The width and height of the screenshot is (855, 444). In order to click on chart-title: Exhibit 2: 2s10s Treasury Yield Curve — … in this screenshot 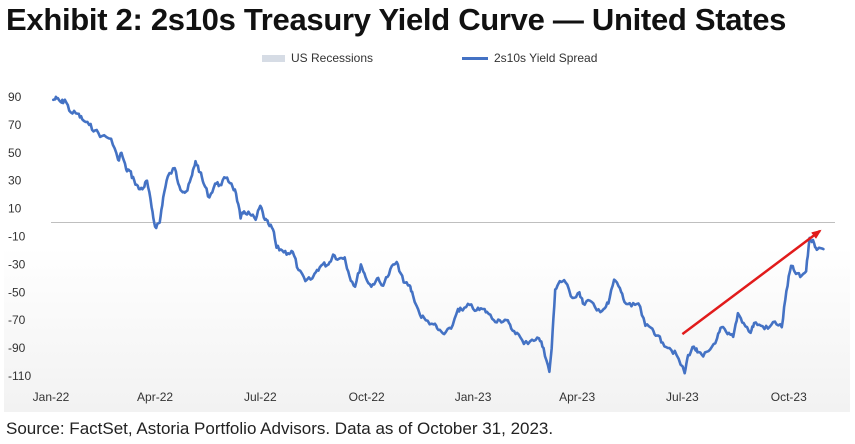, I will do `click(396, 19)`.